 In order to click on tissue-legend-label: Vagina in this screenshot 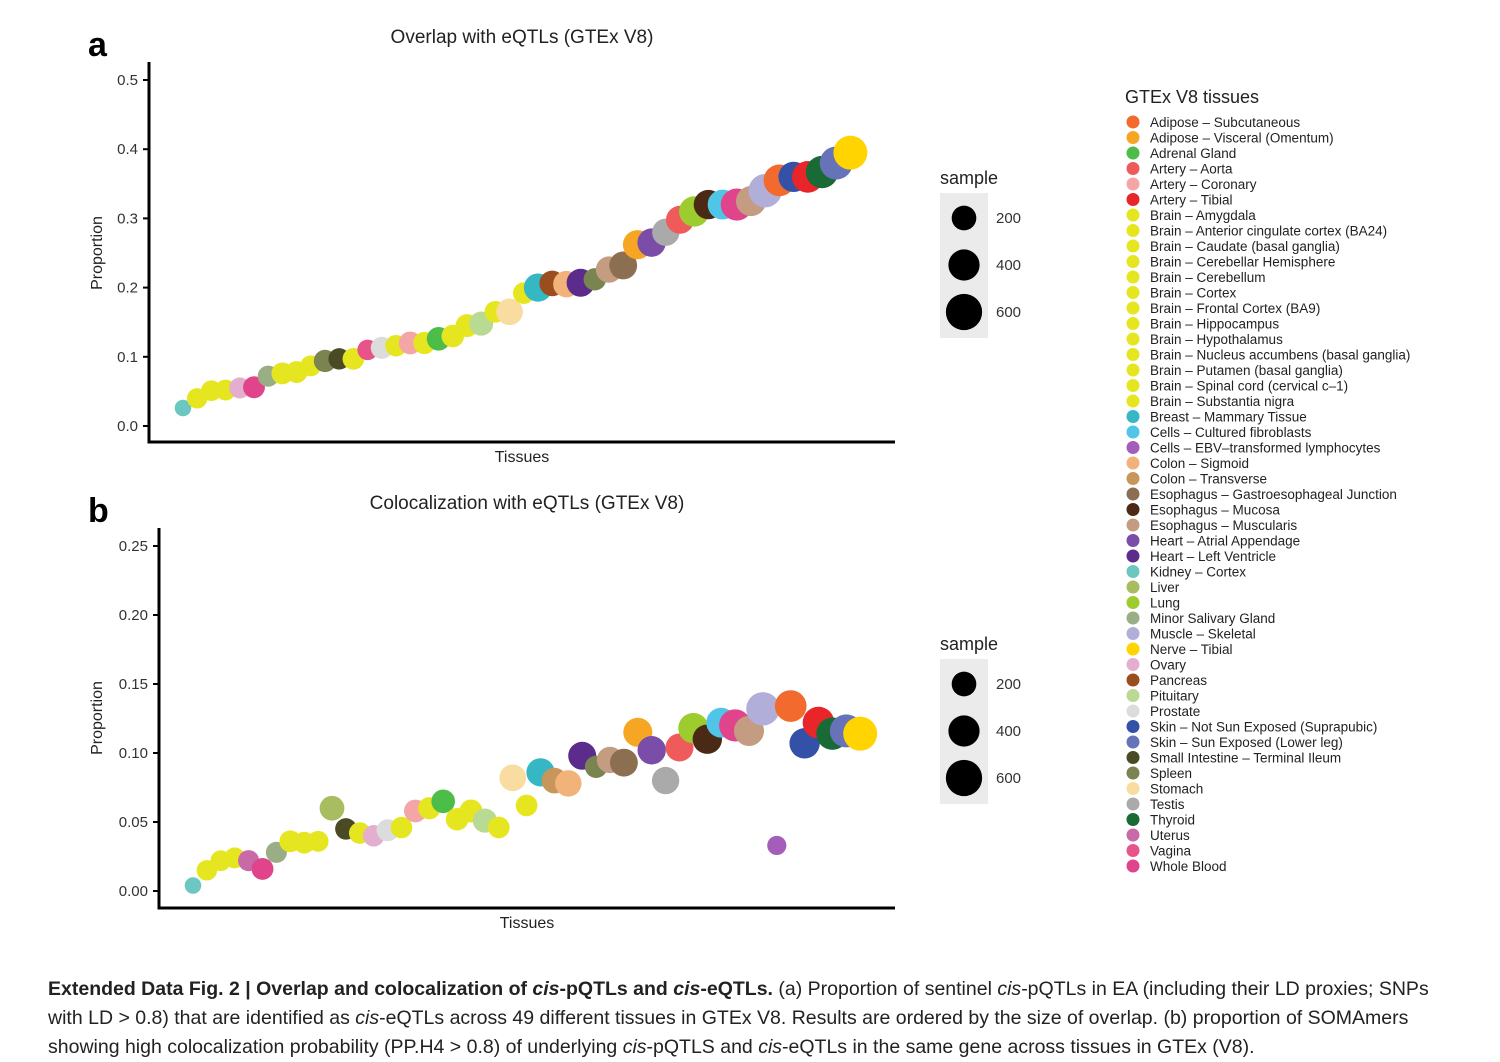, I will do `click(1171, 851)`.